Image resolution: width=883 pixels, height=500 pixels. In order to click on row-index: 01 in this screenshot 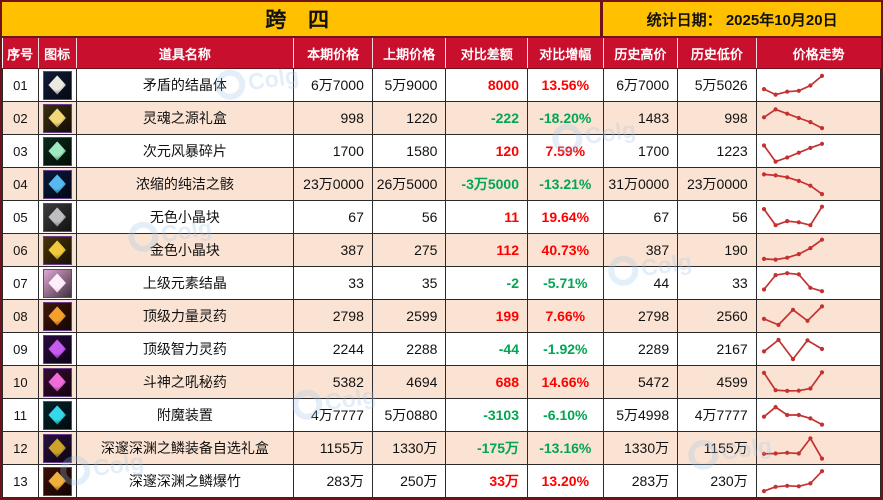, I will do `click(20, 85)`.